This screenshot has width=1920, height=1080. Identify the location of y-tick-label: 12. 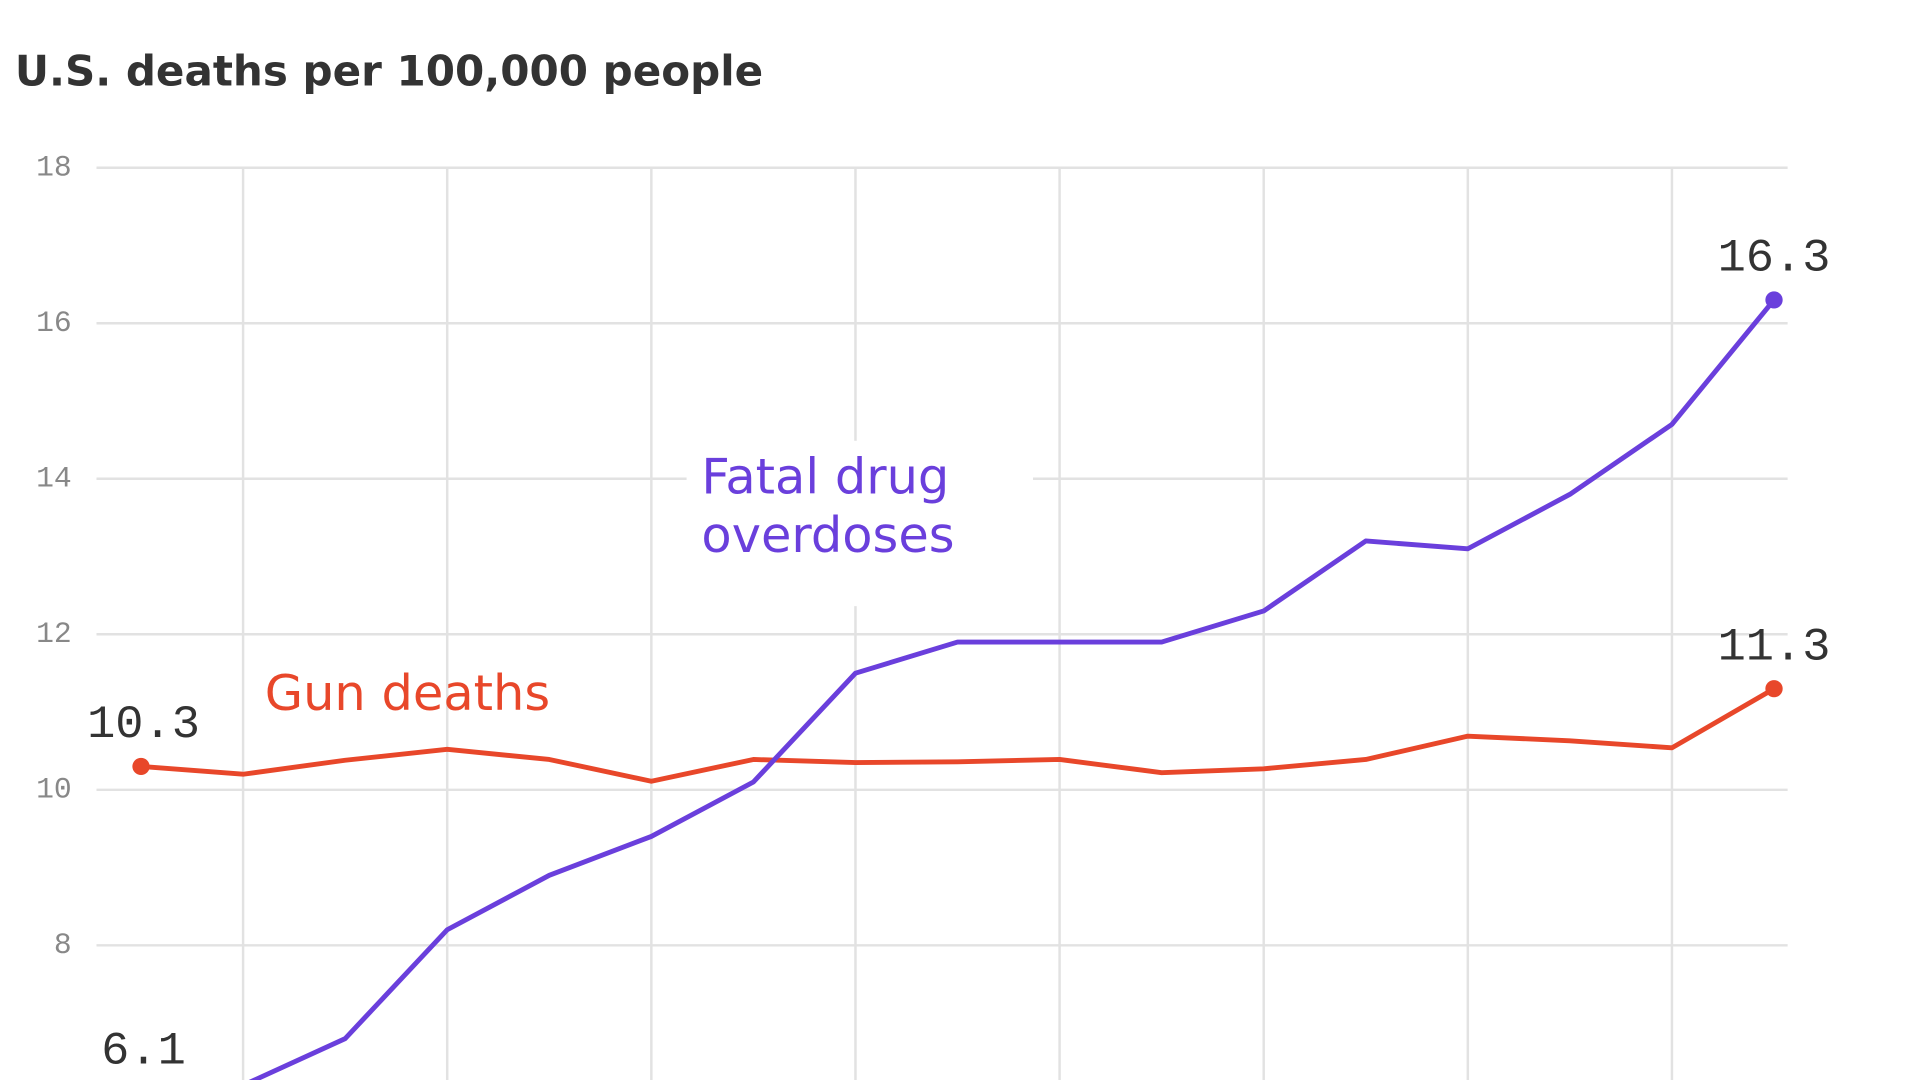
(54, 634).